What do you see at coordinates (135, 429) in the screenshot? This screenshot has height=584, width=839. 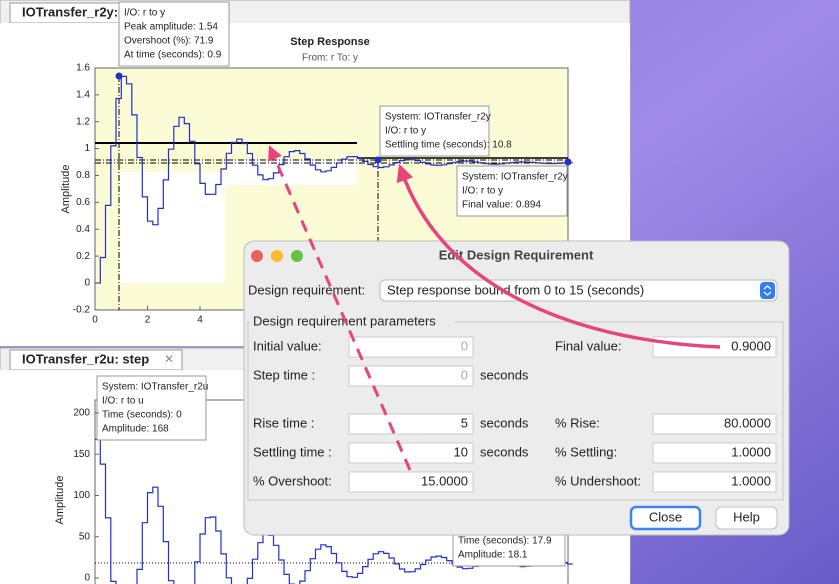 I see `datatip-text: Amplitude: 168` at bounding box center [135, 429].